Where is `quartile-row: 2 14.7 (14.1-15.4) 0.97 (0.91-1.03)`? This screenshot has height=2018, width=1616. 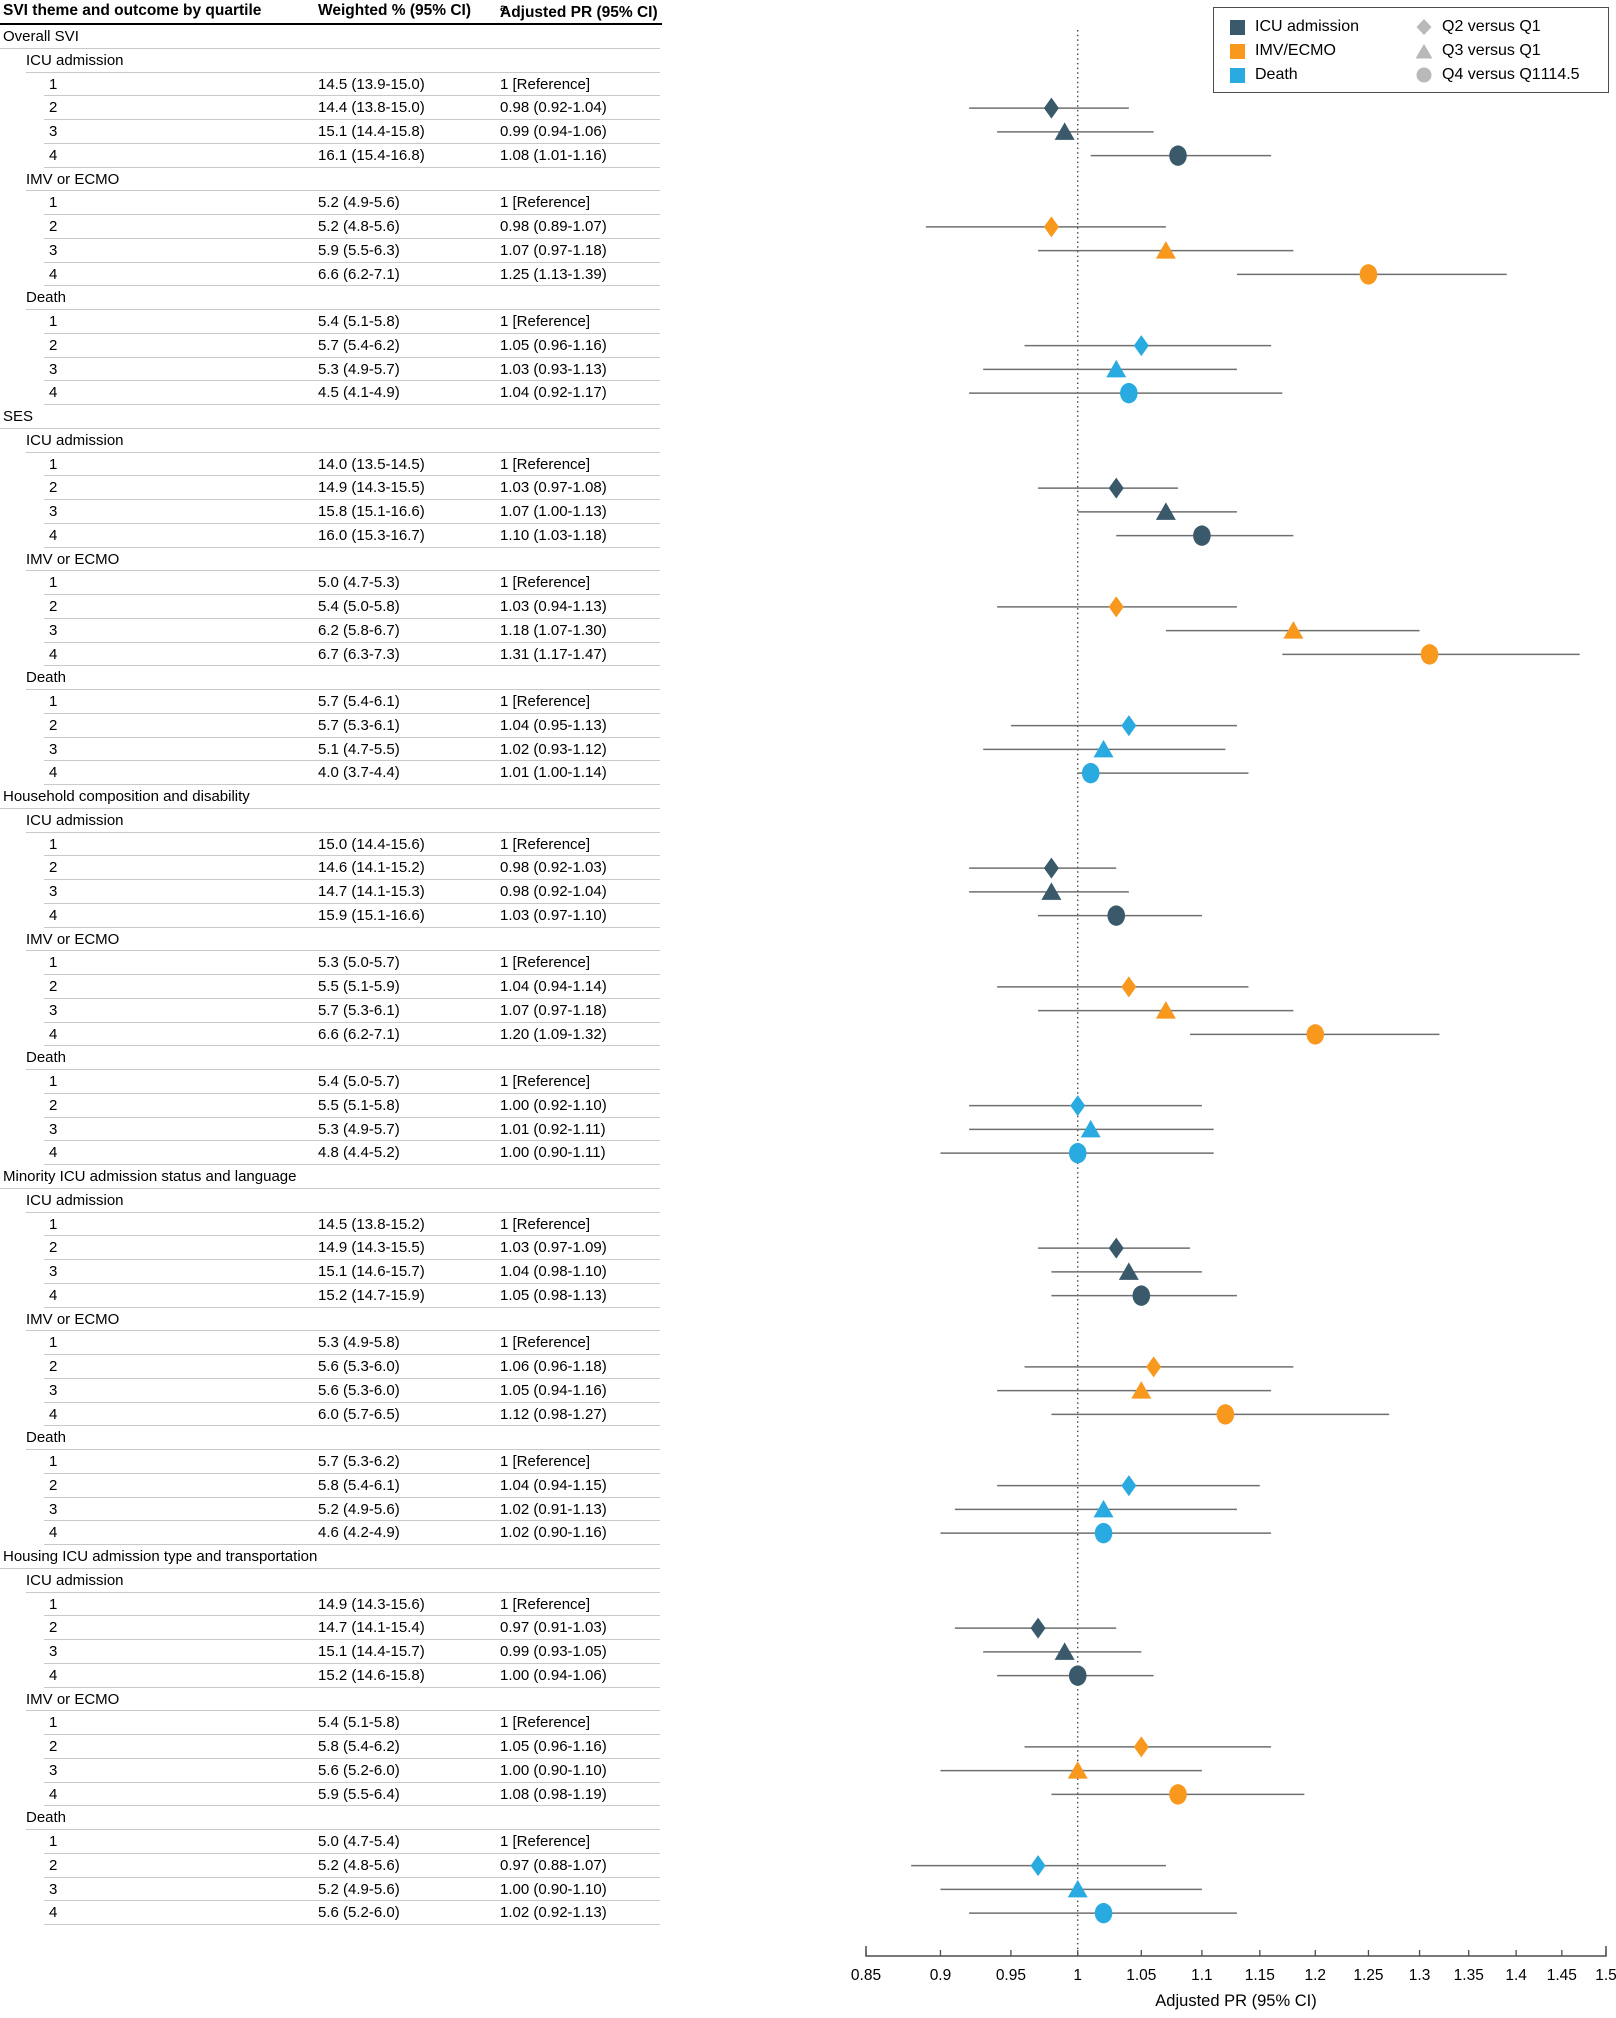
quartile-row: 2 14.7 (14.1-15.4) 0.97 (0.91-1.03) is located at coordinates (331, 1628).